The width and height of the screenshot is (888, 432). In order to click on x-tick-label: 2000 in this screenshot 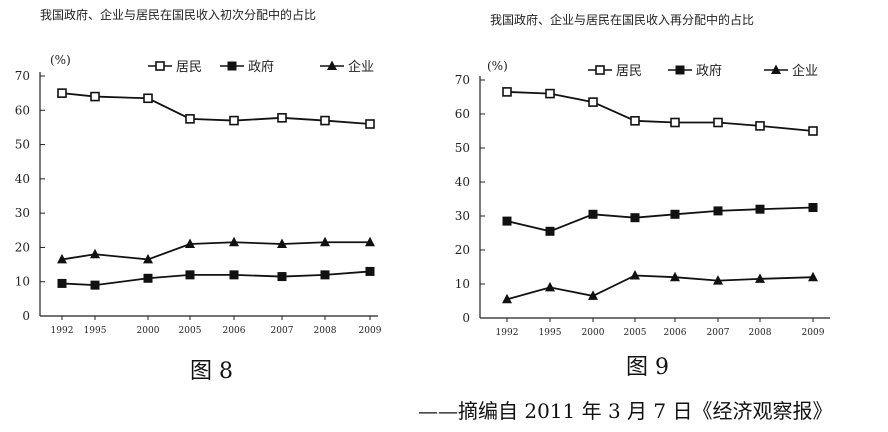, I will do `click(593, 333)`.